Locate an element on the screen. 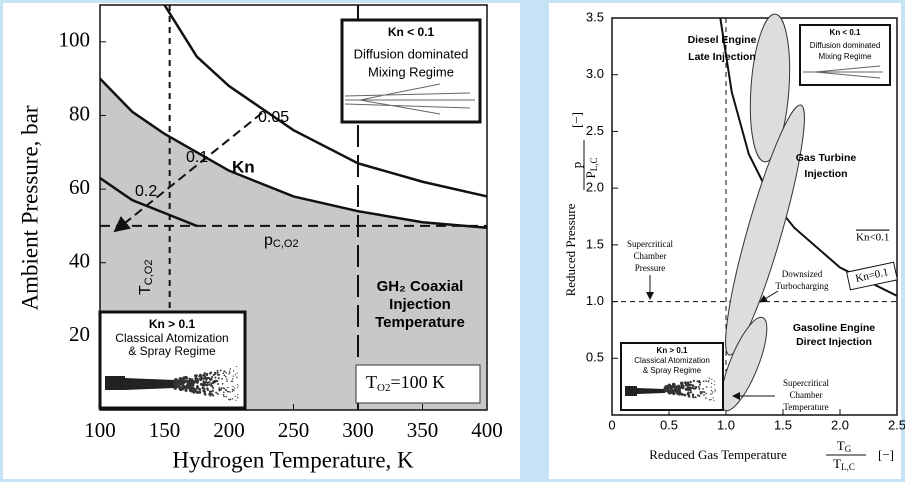 This screenshot has width=905, height=482. line-series is located at coordinates (148, 202).